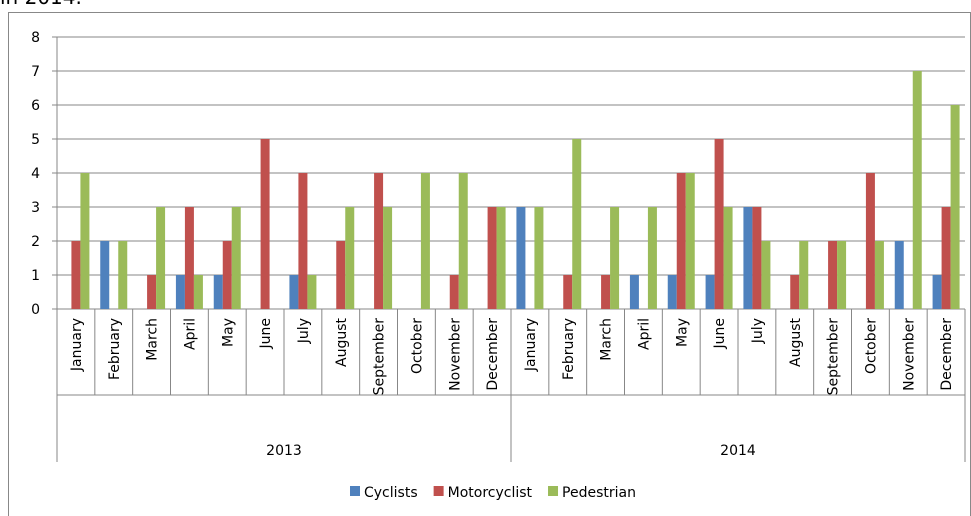  What do you see at coordinates (490, 493) in the screenshot?
I see `legend-label: Motorcyclist` at bounding box center [490, 493].